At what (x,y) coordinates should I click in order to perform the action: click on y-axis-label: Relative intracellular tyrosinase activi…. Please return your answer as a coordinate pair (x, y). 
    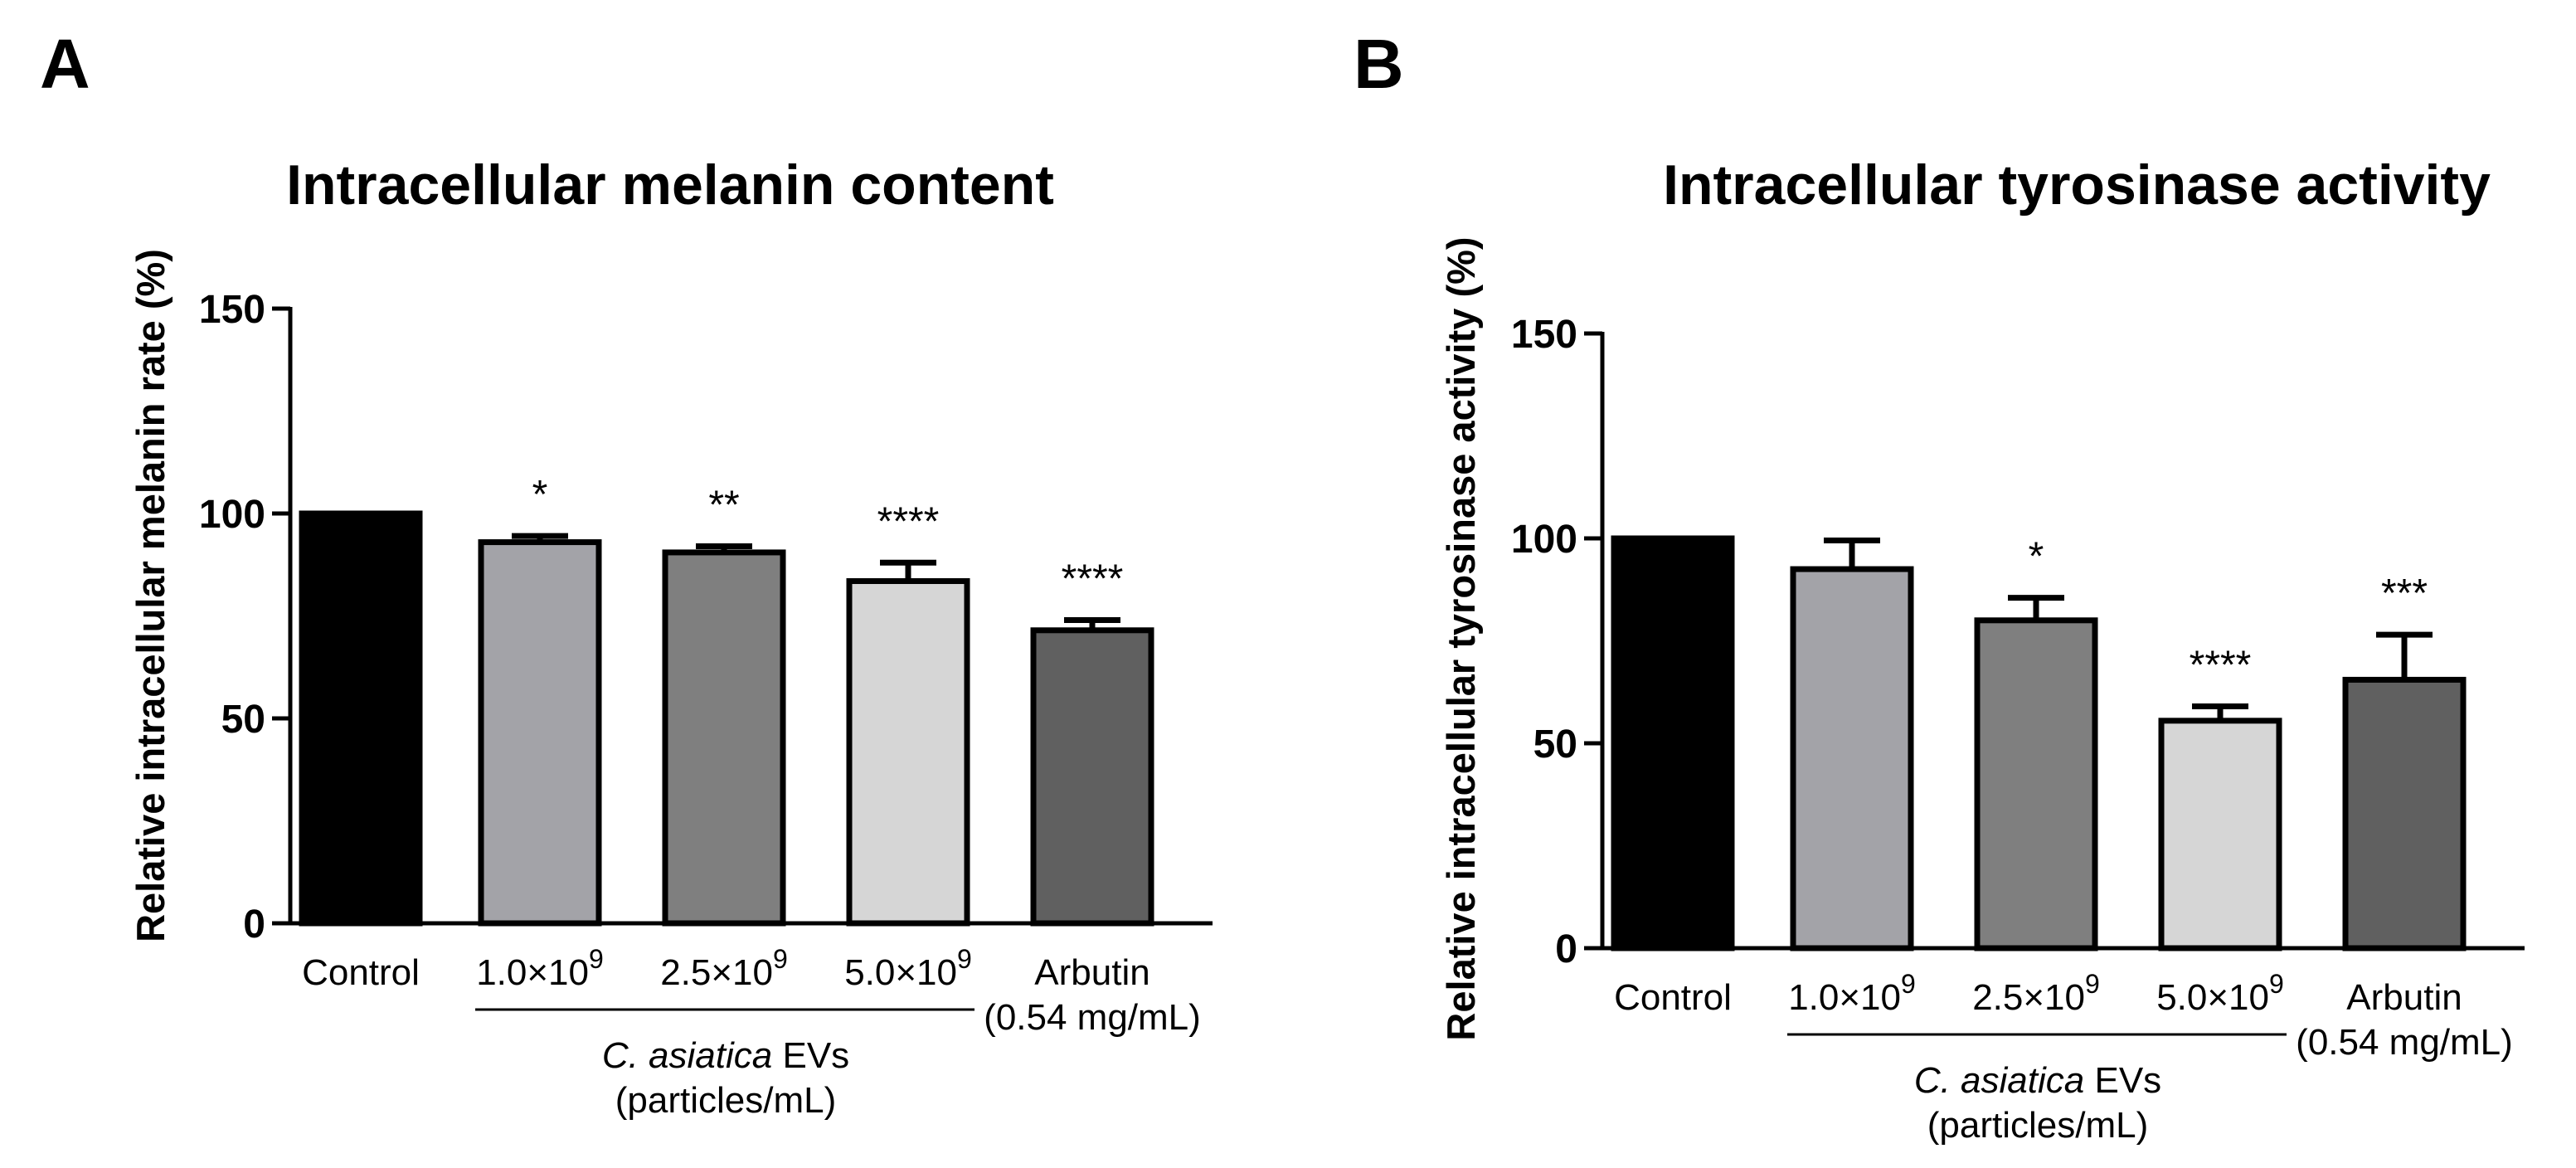
    Looking at the image, I should click on (1461, 638).